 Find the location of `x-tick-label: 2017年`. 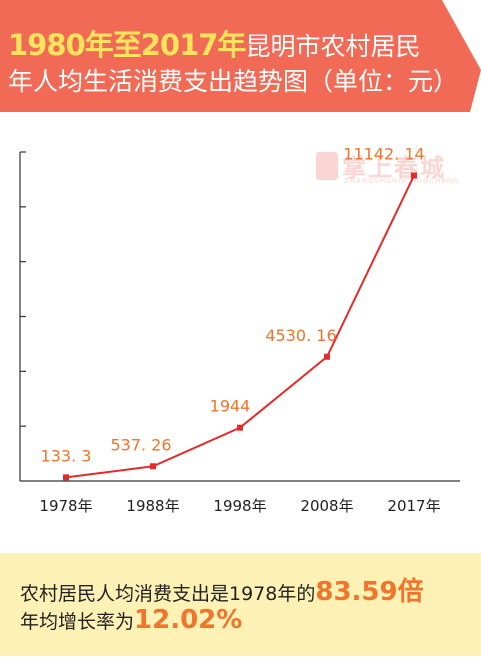

x-tick-label: 2017年 is located at coordinates (413, 506).